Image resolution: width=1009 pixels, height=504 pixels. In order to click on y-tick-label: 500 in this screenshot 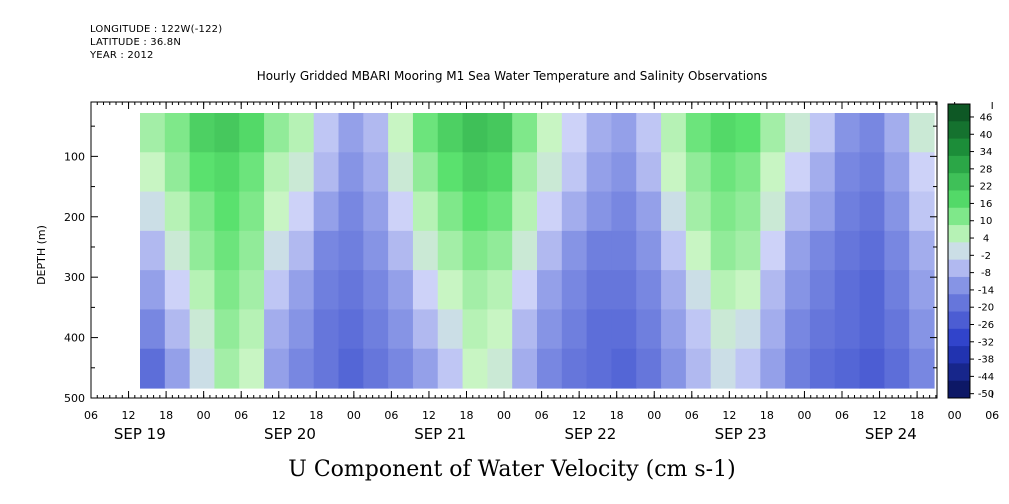, I will do `click(74, 398)`.